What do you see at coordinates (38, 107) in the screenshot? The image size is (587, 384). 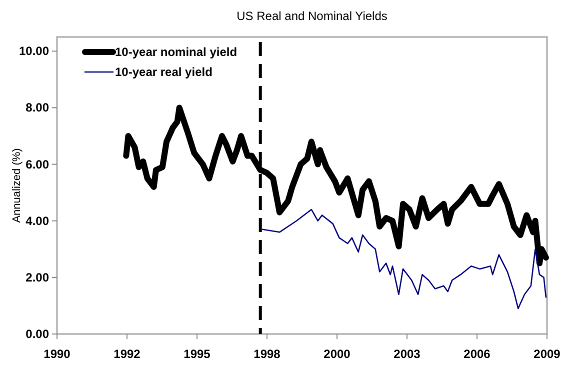 I see `y-tick-label: 8.00` at bounding box center [38, 107].